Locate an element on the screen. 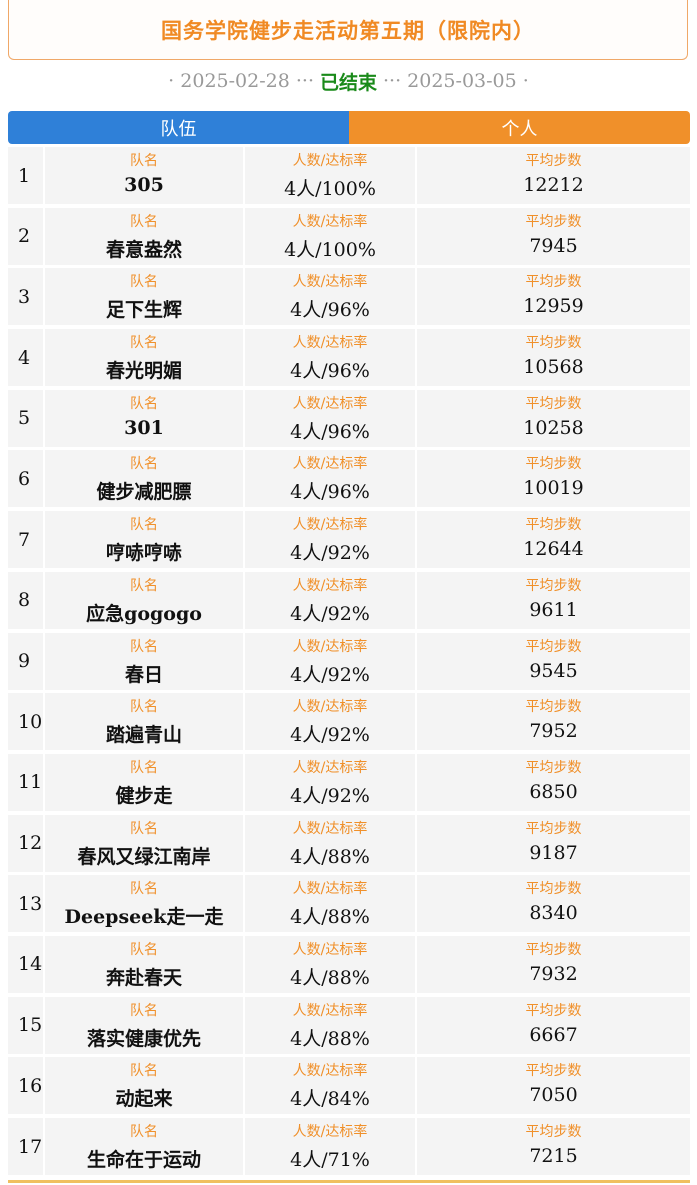 The image size is (697, 1185). bottom-divider is located at coordinates (349, 1181).